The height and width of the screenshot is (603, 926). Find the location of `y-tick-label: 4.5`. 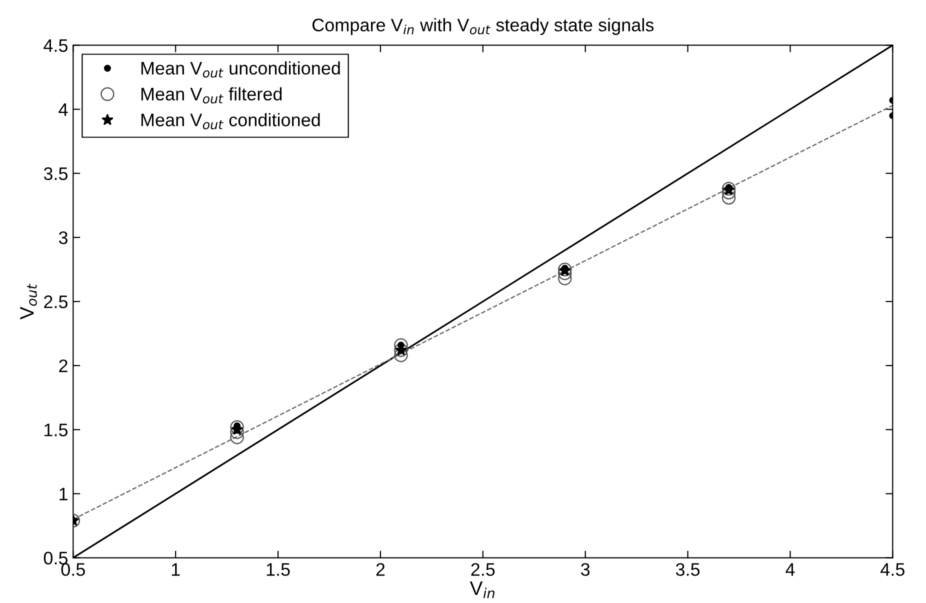

y-tick-label: 4.5 is located at coordinates (56, 45).